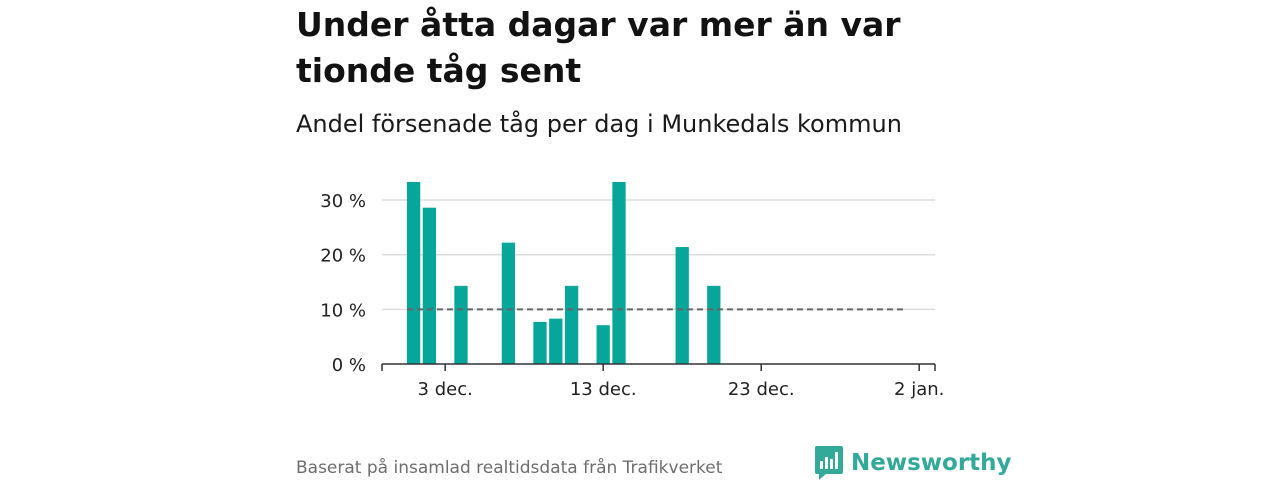 The image size is (1280, 480). Describe the element at coordinates (919, 389) in the screenshot. I see `x-tick-label: 2 jan.` at that location.